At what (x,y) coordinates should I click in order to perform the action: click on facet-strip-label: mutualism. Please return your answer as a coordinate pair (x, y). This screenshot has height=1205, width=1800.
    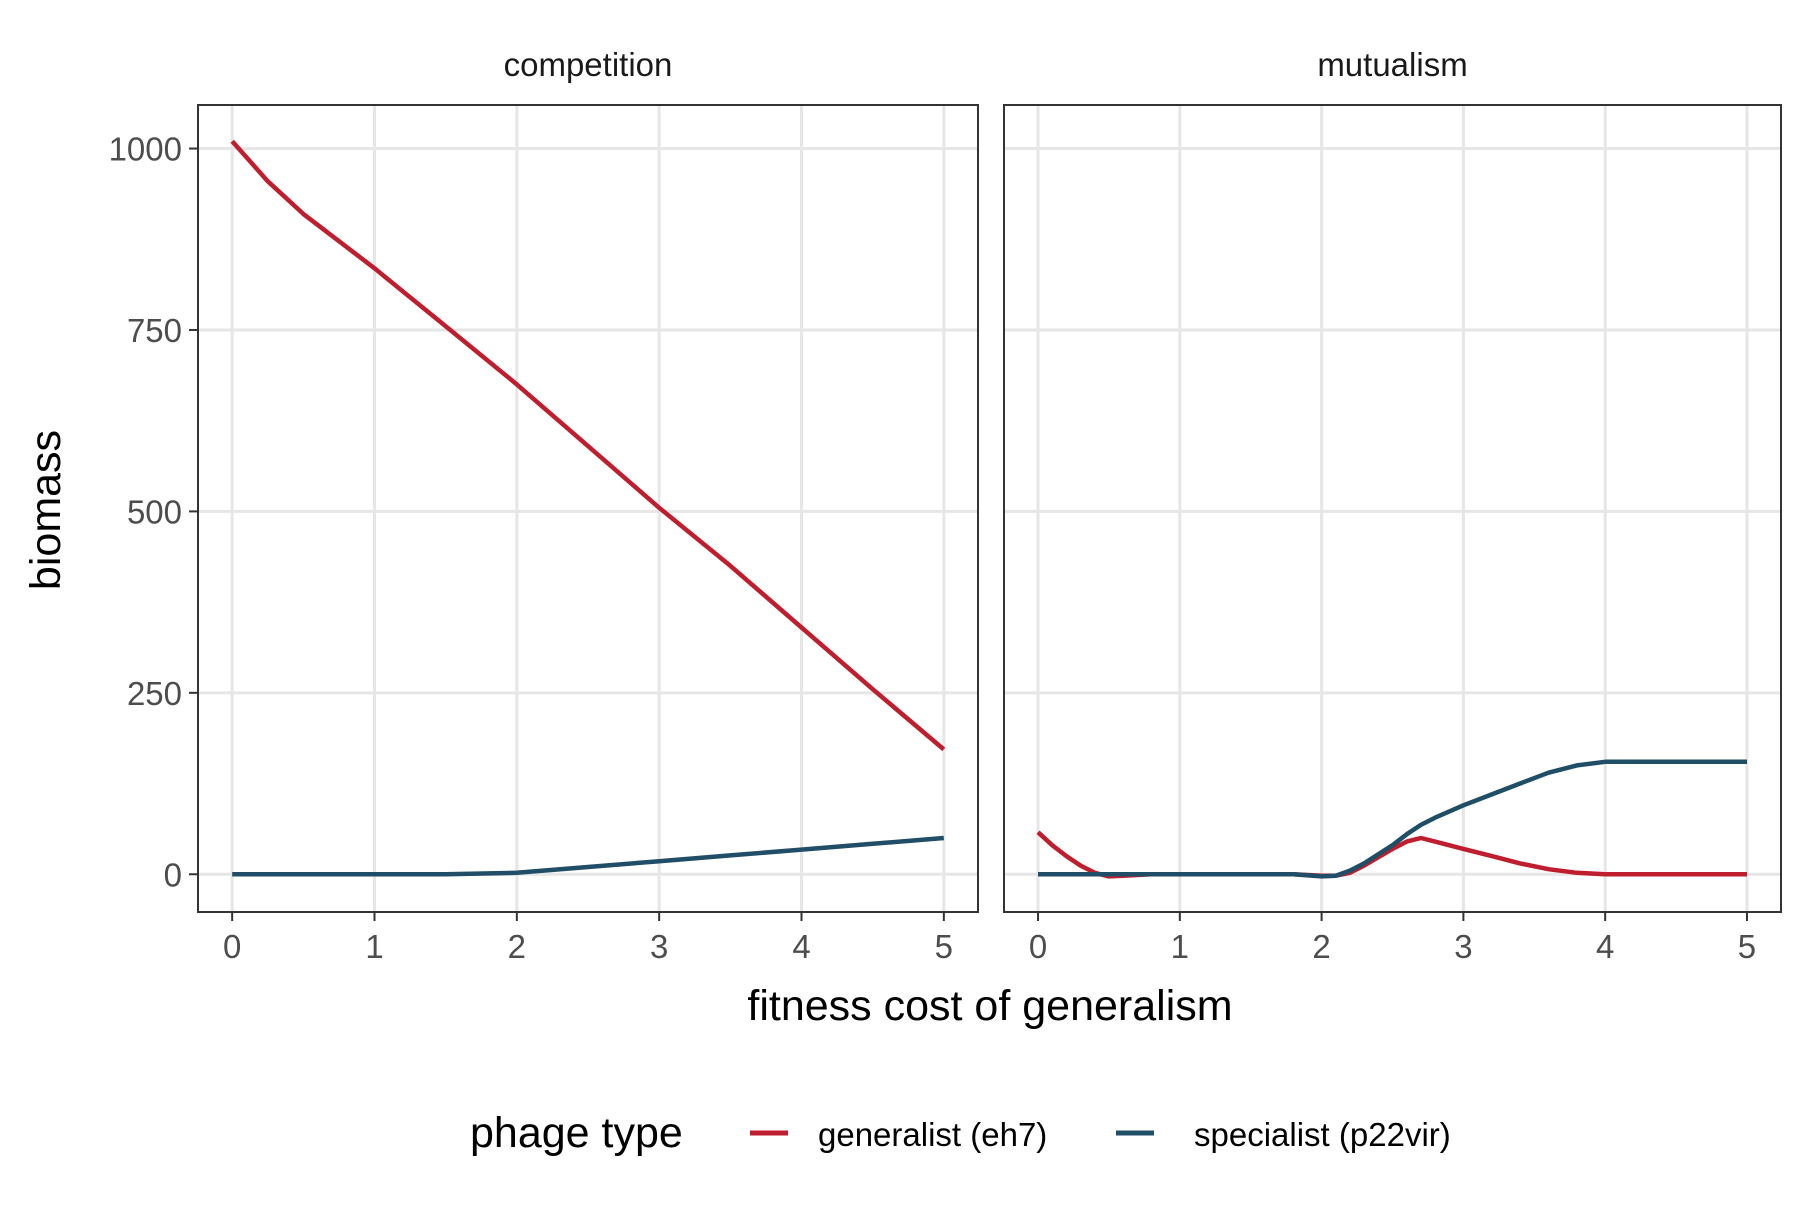
    Looking at the image, I should click on (1392, 64).